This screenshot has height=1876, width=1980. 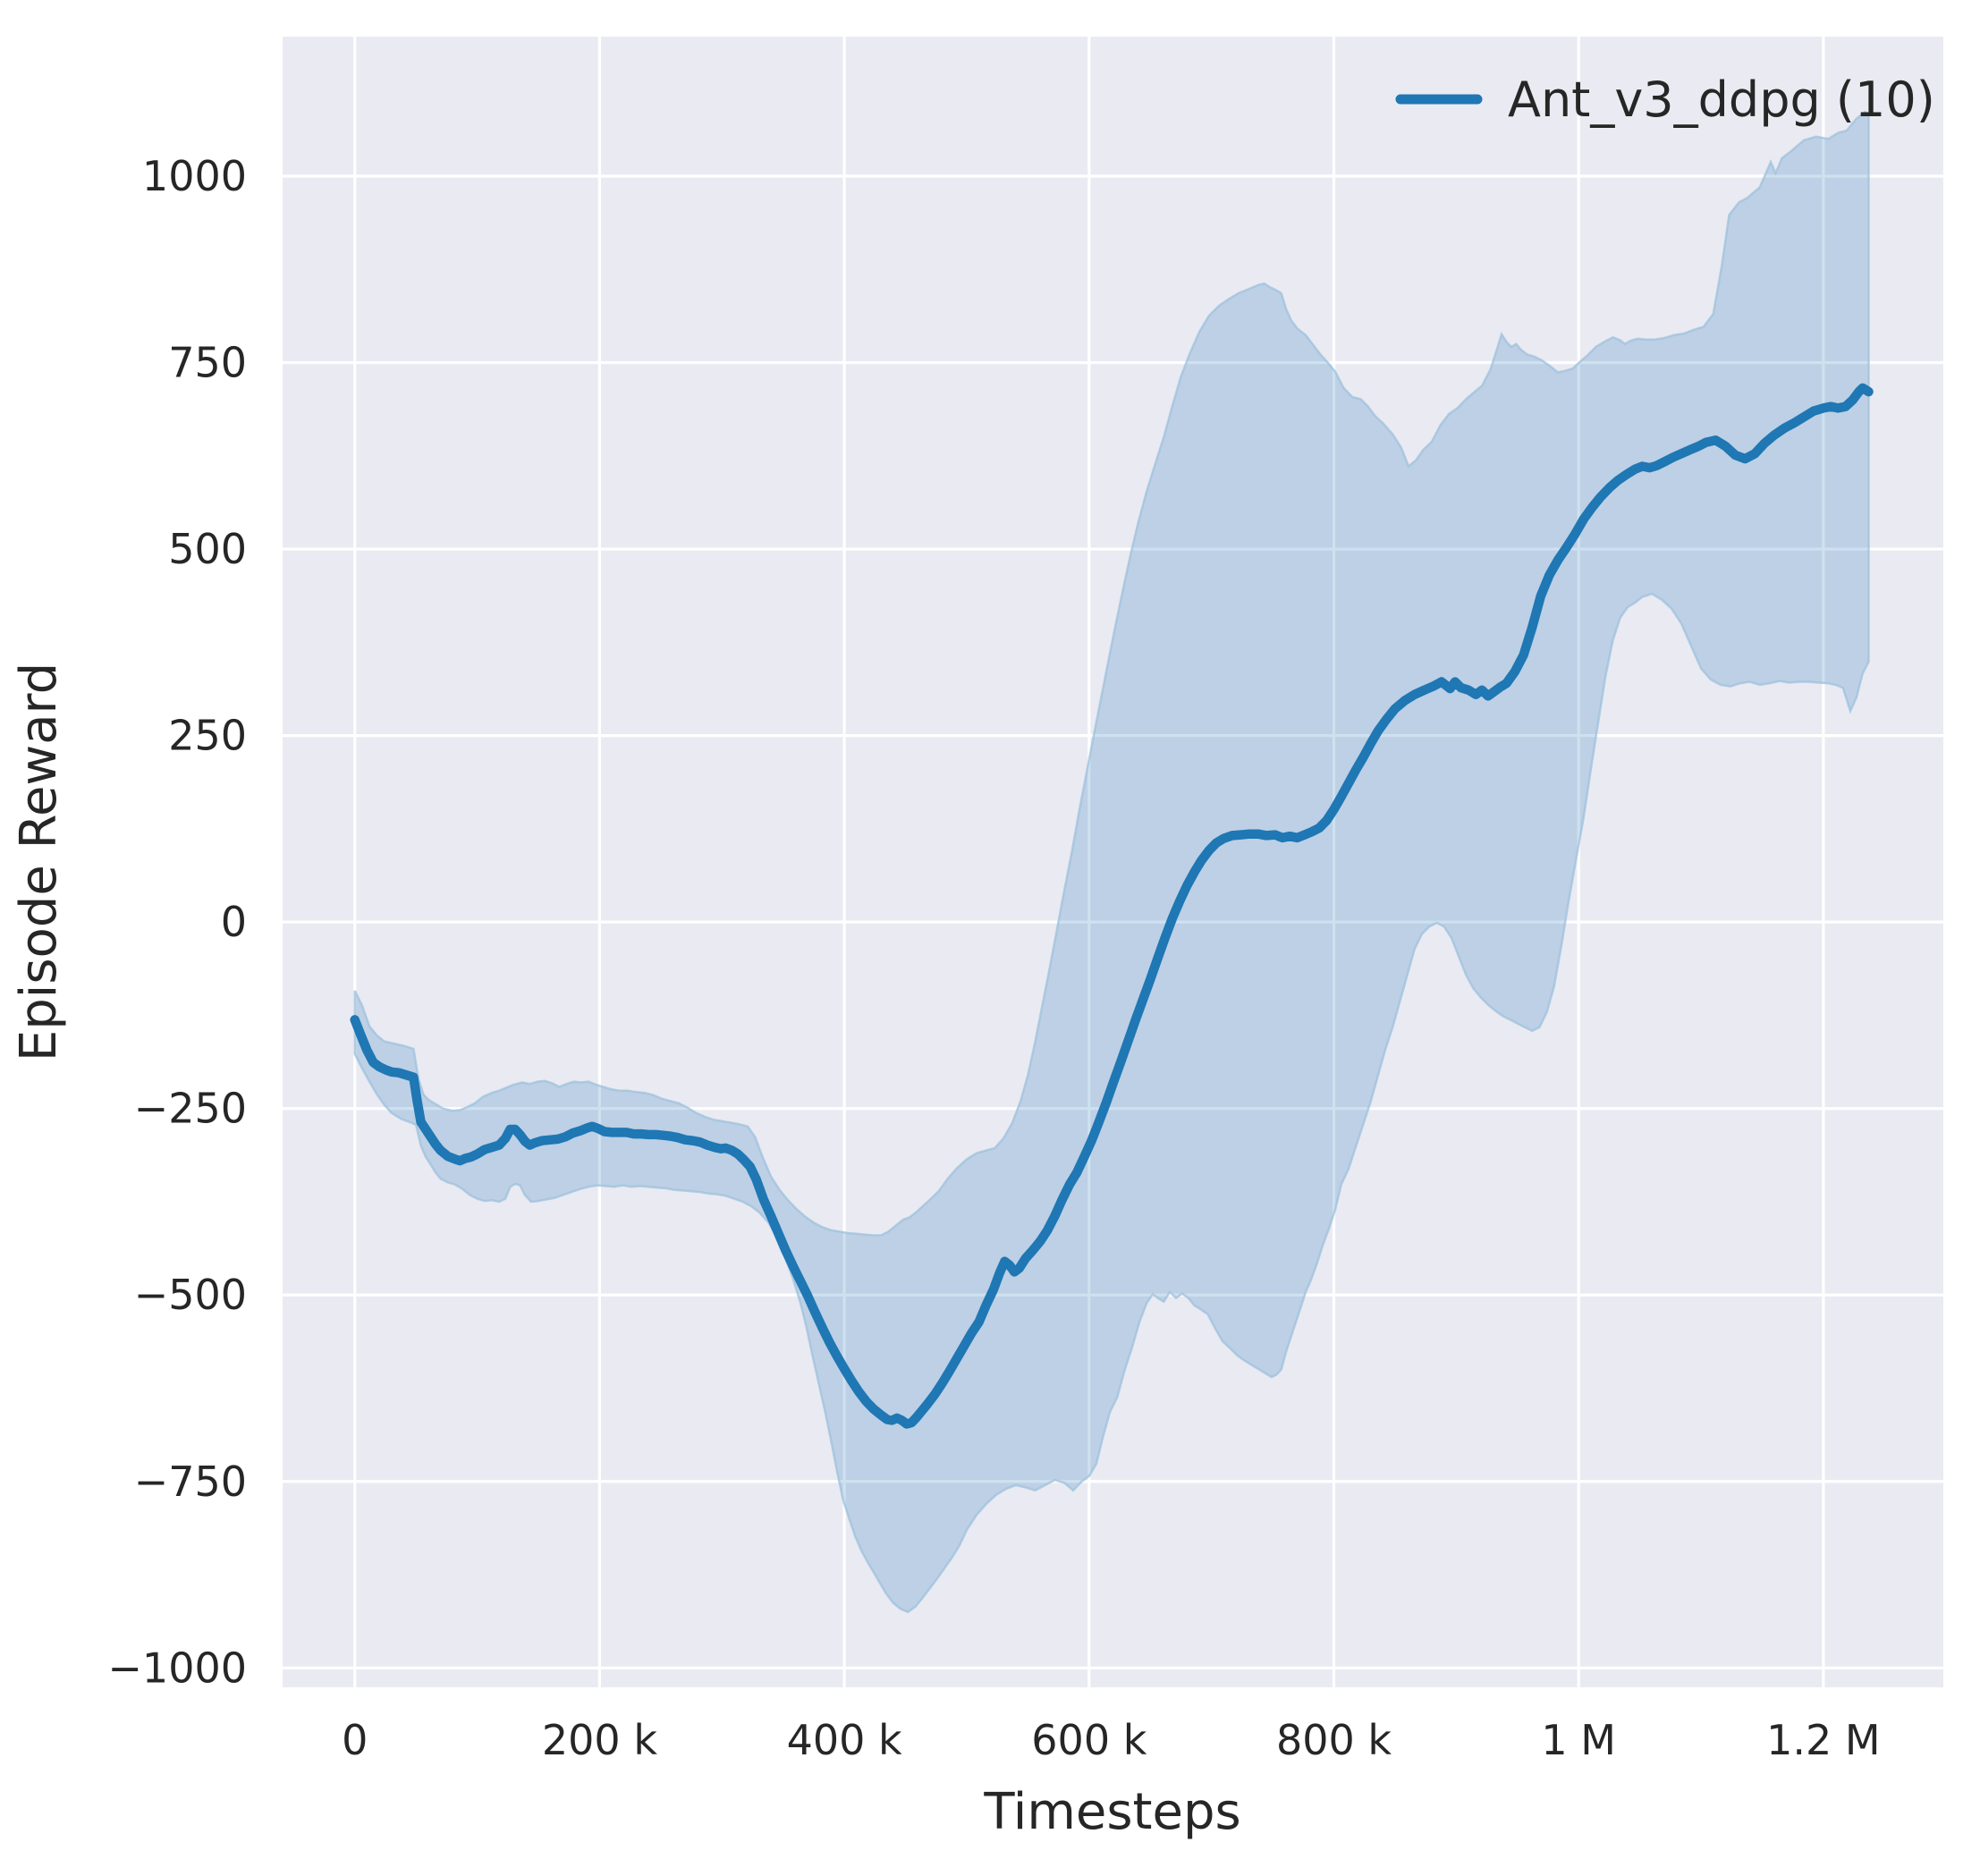 I want to click on y-tick-label: −250, so click(x=190, y=1109).